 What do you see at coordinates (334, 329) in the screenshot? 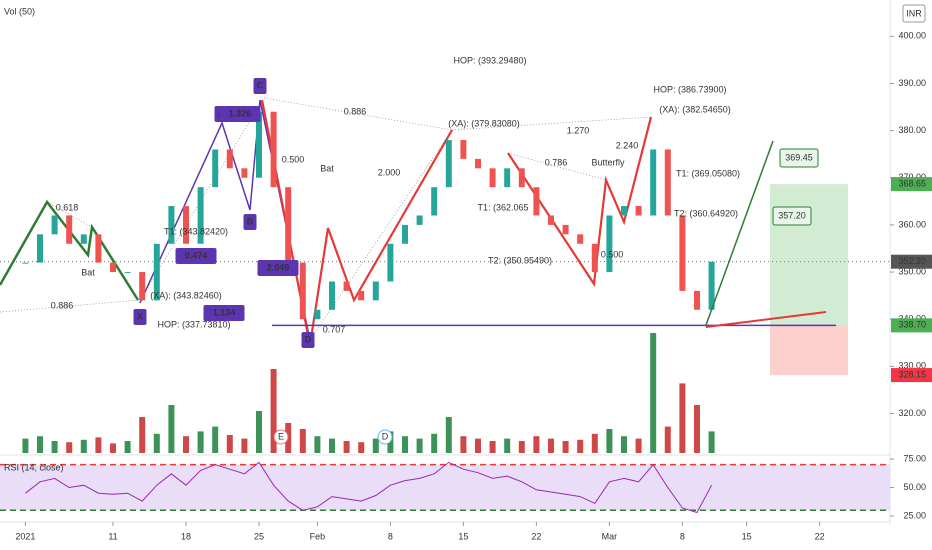
I see `pattern-annotation: 0.707` at bounding box center [334, 329].